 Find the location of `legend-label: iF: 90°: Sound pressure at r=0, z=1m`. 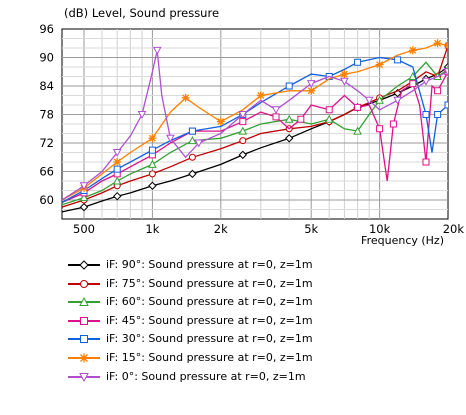

legend-label: iF: 90°: Sound pressure at r=0, z=1m is located at coordinates (209, 264).